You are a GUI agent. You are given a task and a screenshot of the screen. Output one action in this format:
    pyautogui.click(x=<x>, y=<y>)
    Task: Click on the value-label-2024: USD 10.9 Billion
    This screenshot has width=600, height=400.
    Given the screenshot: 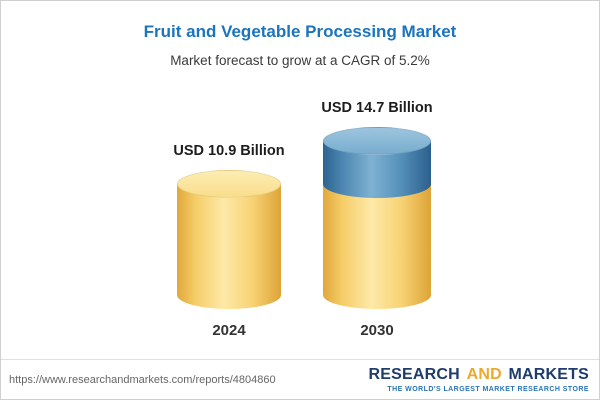 What is the action you would take?
    pyautogui.click(x=229, y=151)
    